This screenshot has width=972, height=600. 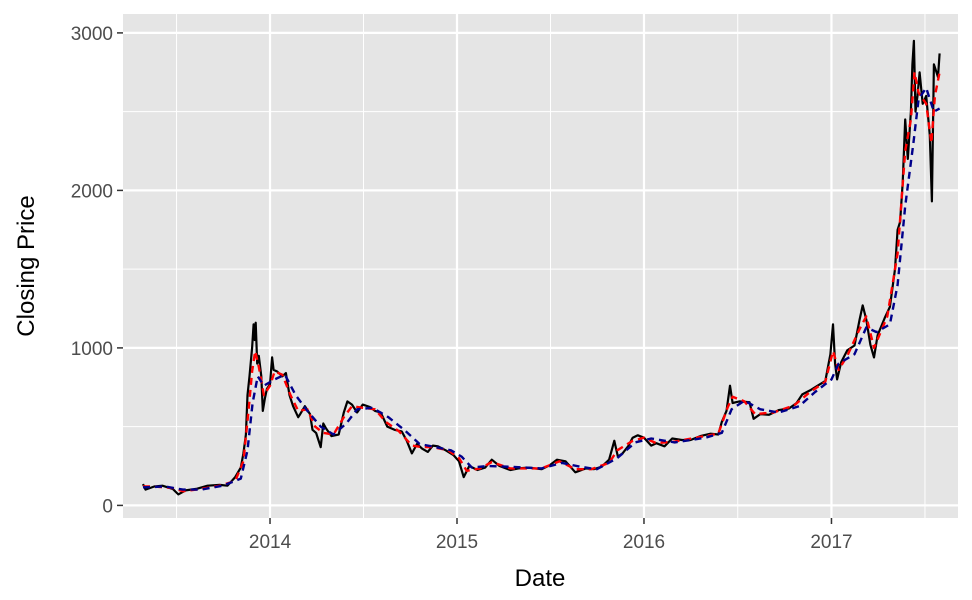 I want to click on x-tick-label: 2015, so click(x=457, y=542).